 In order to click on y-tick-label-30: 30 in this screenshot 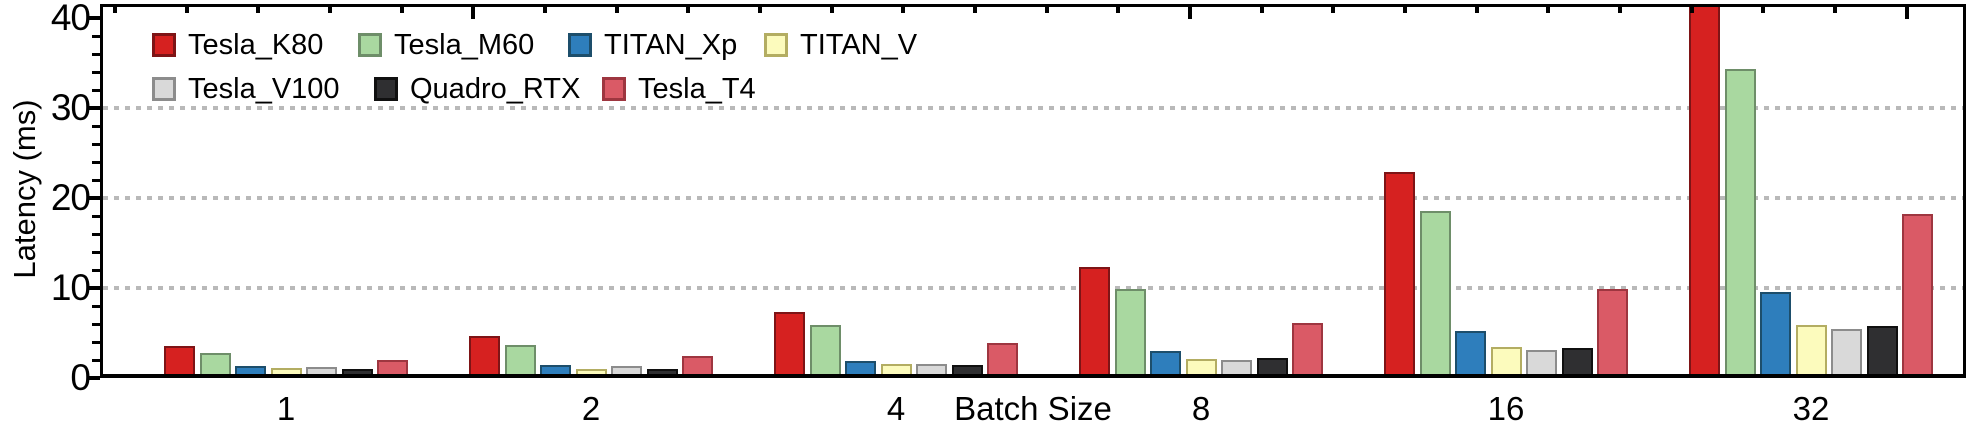, I will do `click(70, 107)`.